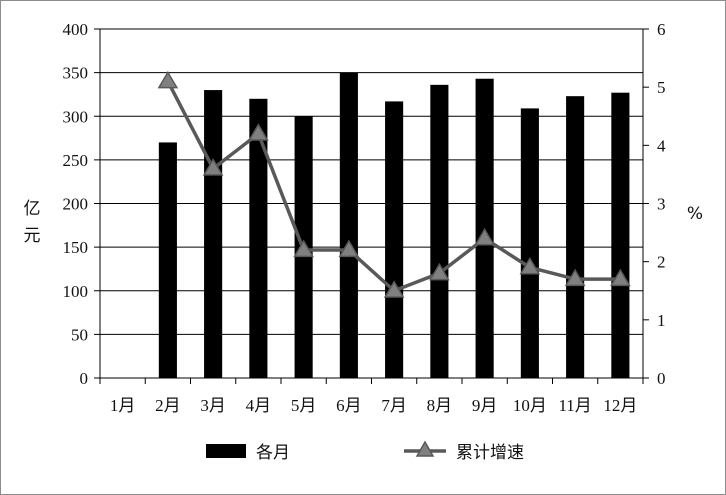 This screenshot has height=495, width=726. What do you see at coordinates (620, 405) in the screenshot?
I see `x-tick-label: 12月` at bounding box center [620, 405].